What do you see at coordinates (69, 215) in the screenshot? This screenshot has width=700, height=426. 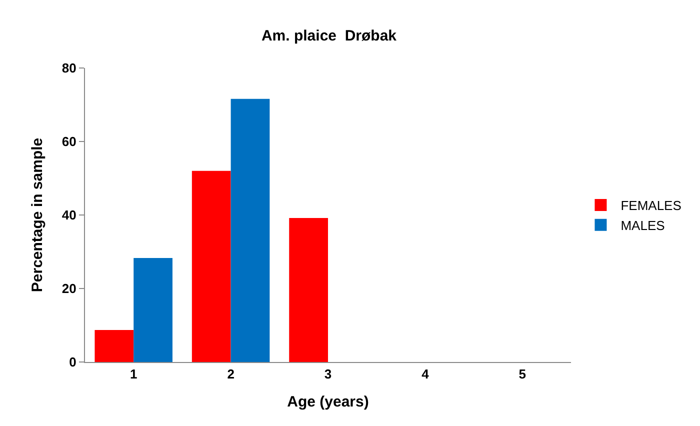 I see `y-tick-label: 40` at bounding box center [69, 215].